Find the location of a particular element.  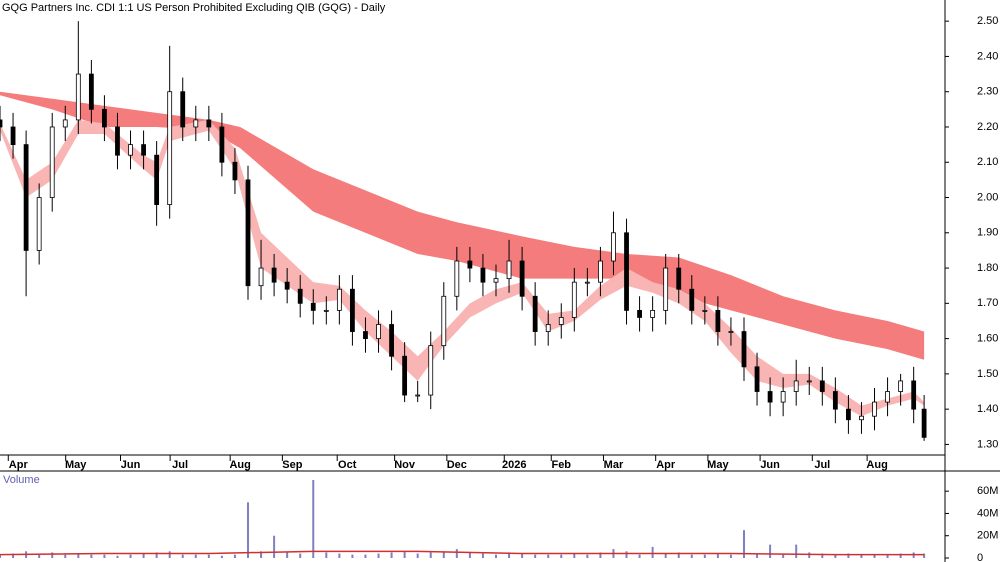

volume-tick-label: 40M is located at coordinates (987, 513).